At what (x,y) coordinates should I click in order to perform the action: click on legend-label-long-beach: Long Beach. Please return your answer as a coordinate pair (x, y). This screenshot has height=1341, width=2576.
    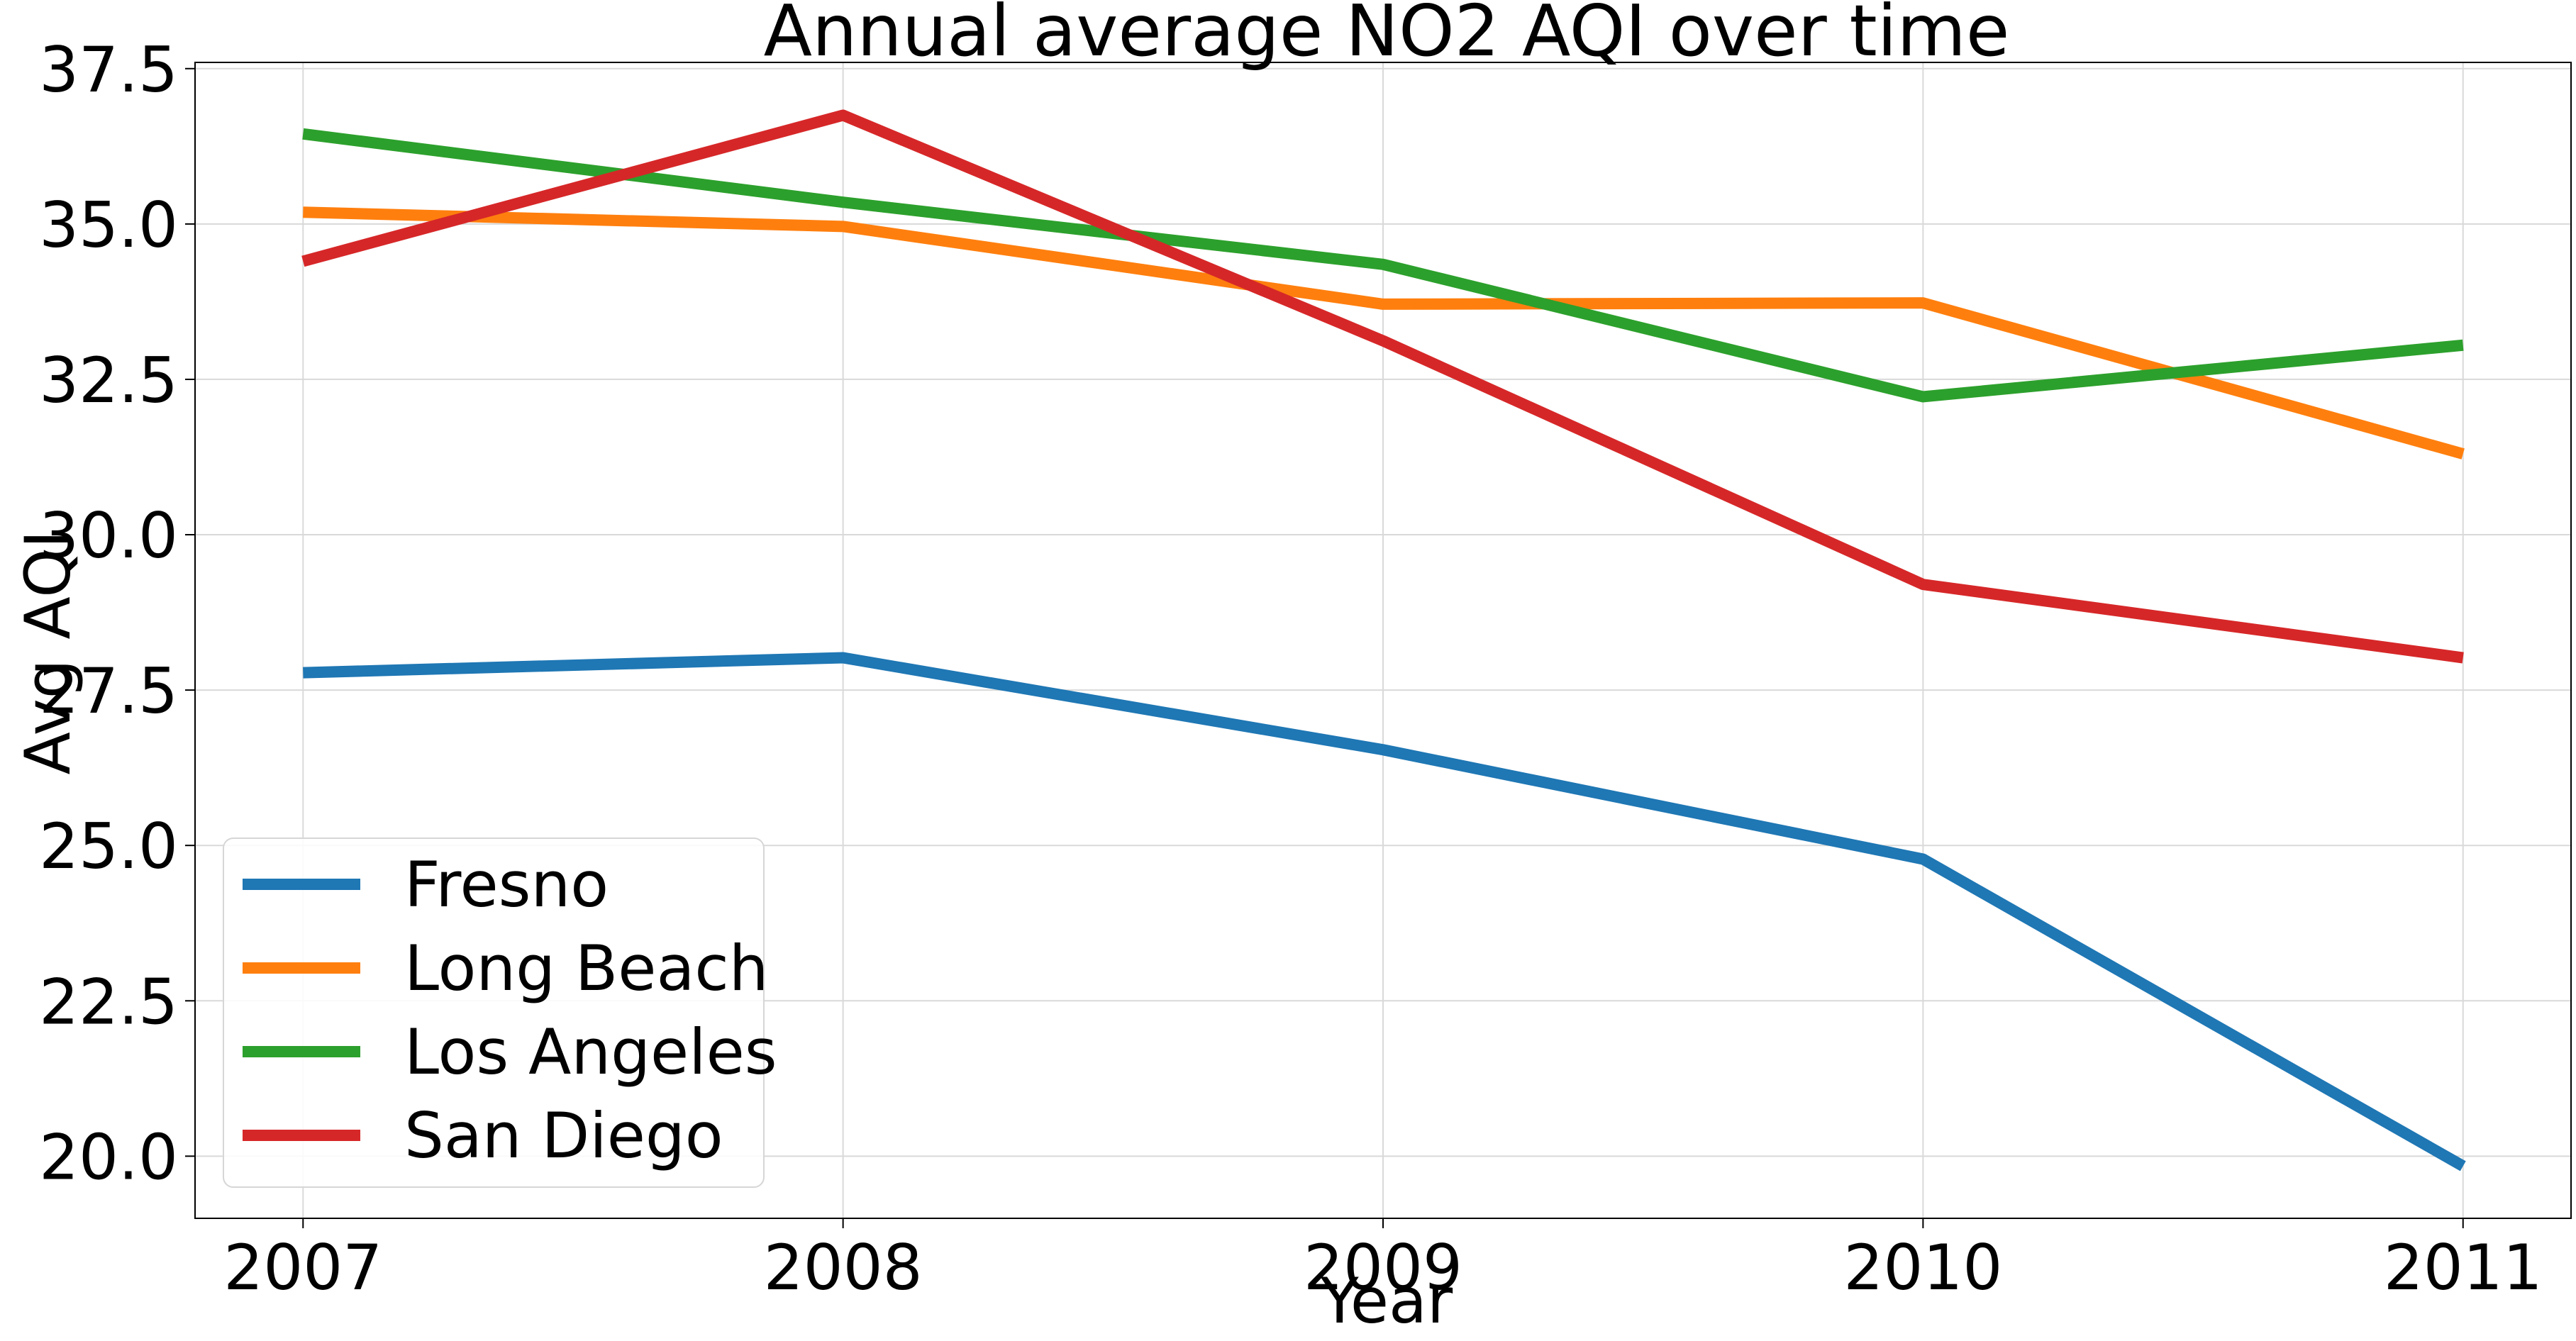
    Looking at the image, I should click on (586, 968).